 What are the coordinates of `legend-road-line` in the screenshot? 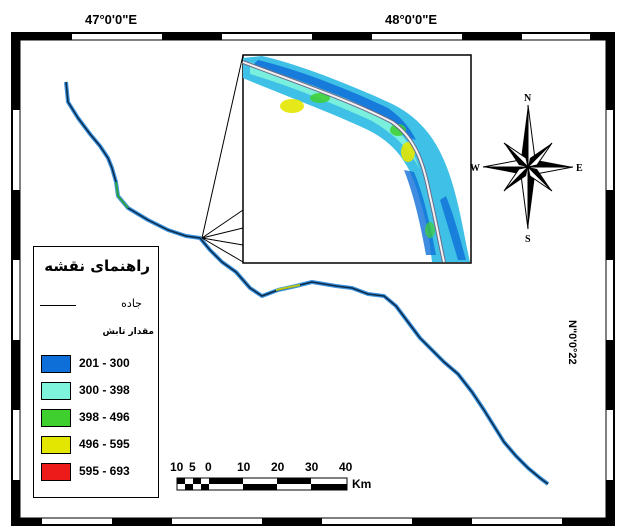 It's located at (58, 305).